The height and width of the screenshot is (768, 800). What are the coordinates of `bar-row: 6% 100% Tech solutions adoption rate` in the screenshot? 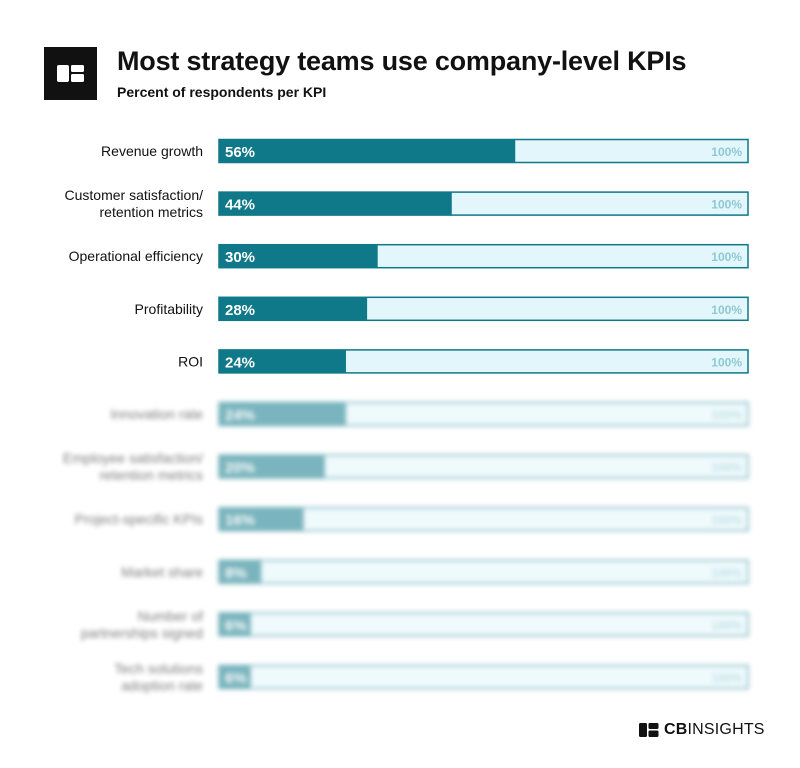 It's located at (431, 677).